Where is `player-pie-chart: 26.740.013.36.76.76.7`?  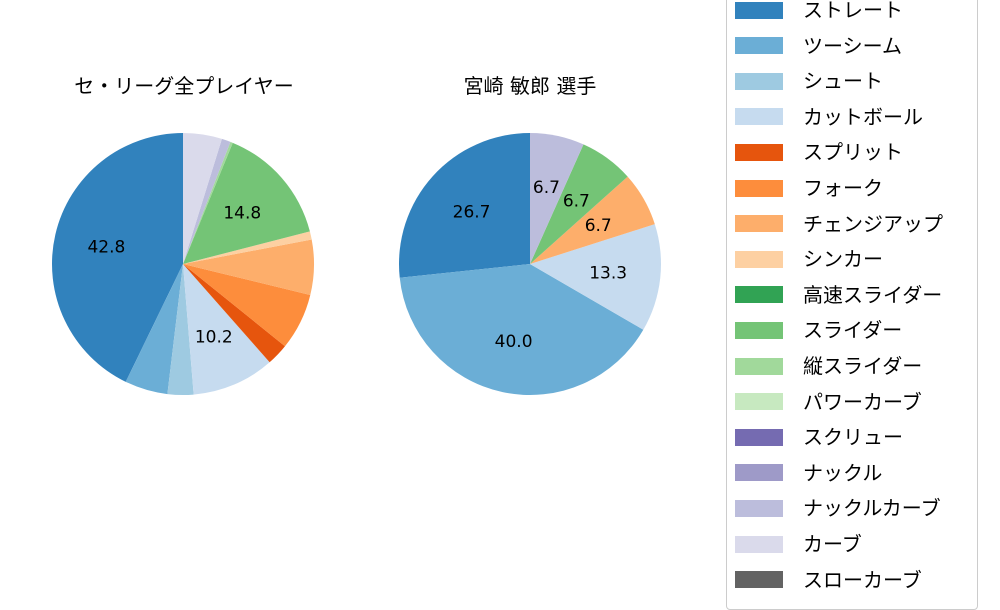 player-pie-chart: 26.740.013.36.76.76.7 is located at coordinates (530, 264).